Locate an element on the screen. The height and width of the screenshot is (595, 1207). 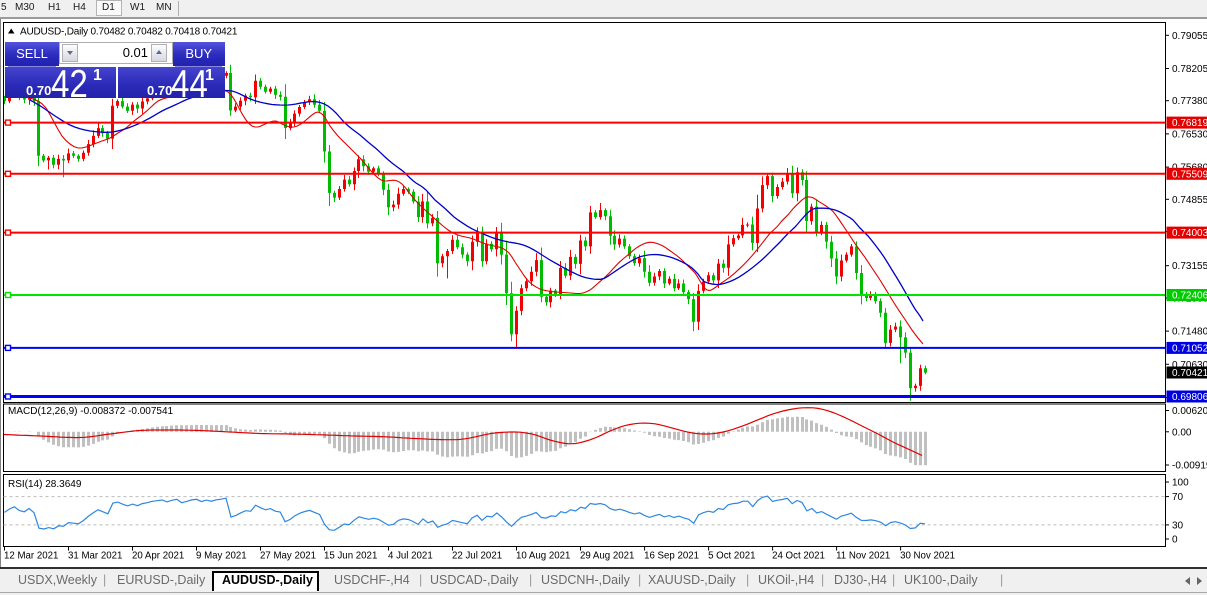
svg-text: RSI(14) 28.3649 is located at coordinates (45, 484).